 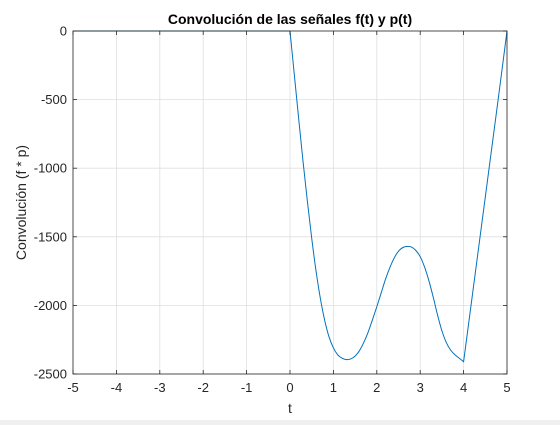 What do you see at coordinates (290, 408) in the screenshot?
I see `x-axis-label: t` at bounding box center [290, 408].